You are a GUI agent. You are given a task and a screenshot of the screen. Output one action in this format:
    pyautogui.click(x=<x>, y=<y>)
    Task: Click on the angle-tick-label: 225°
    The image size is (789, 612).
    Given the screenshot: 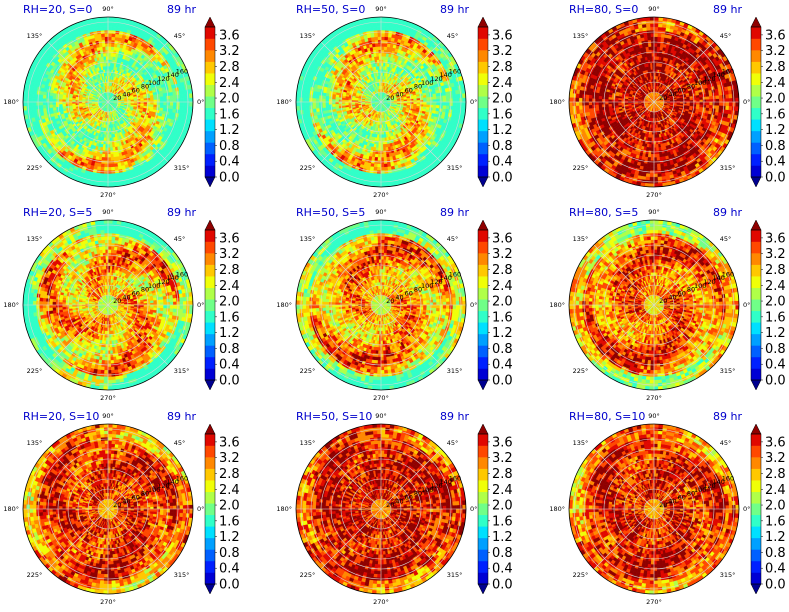 What is the action you would take?
    pyautogui.click(x=35, y=168)
    